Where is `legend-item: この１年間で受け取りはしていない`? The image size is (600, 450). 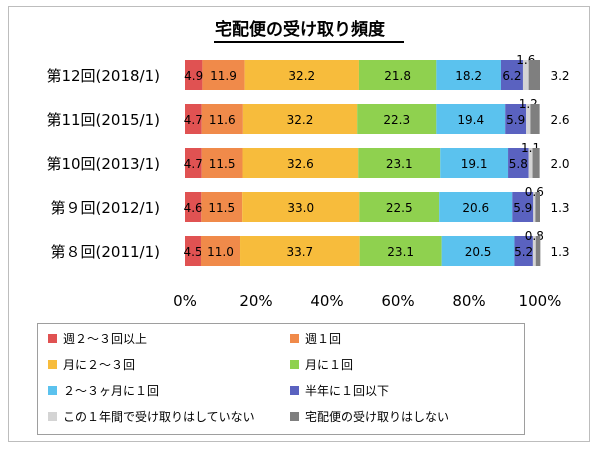 legend-item: この１年間で受け取りはしていない is located at coordinates (151, 416).